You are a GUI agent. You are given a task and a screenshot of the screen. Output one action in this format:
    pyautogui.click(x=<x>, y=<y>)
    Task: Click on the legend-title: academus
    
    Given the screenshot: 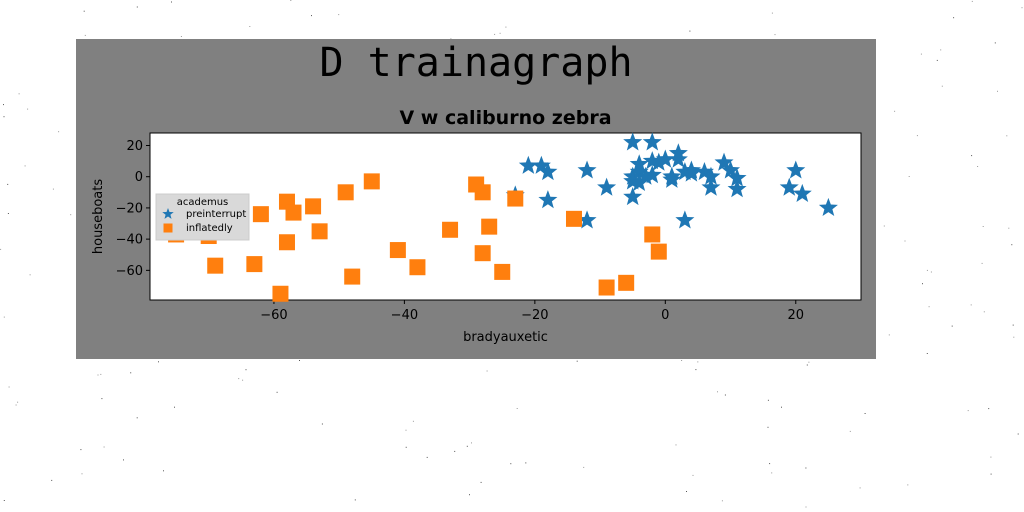 What is the action you would take?
    pyautogui.click(x=203, y=202)
    